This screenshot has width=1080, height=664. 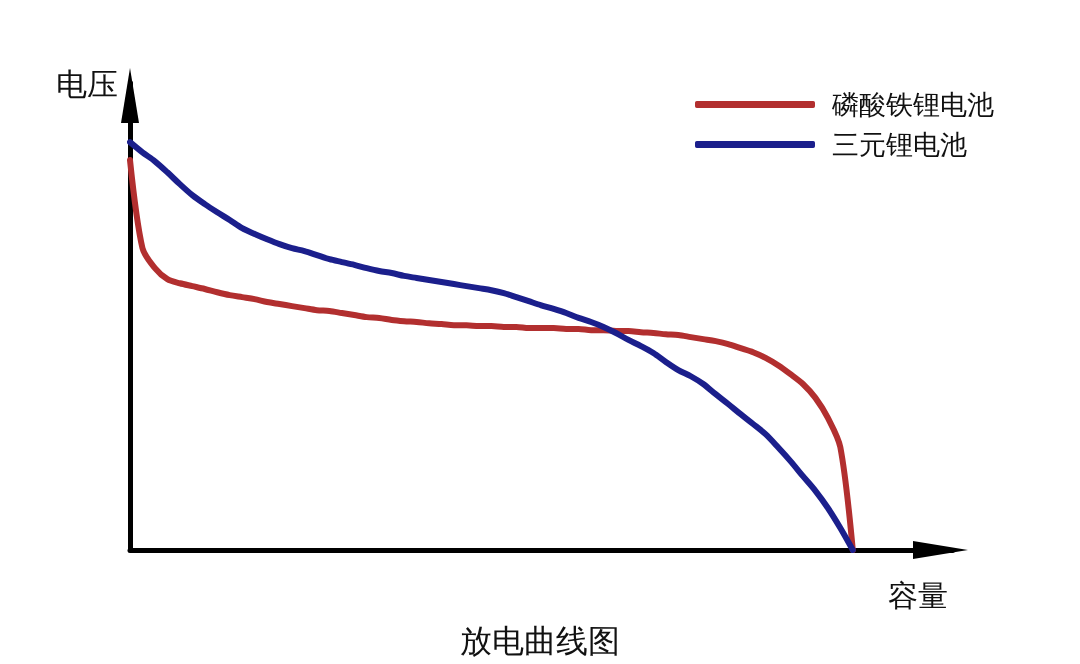 What do you see at coordinates (912, 104) in the screenshot?
I see `legend-label: 磷酸铁锂电池` at bounding box center [912, 104].